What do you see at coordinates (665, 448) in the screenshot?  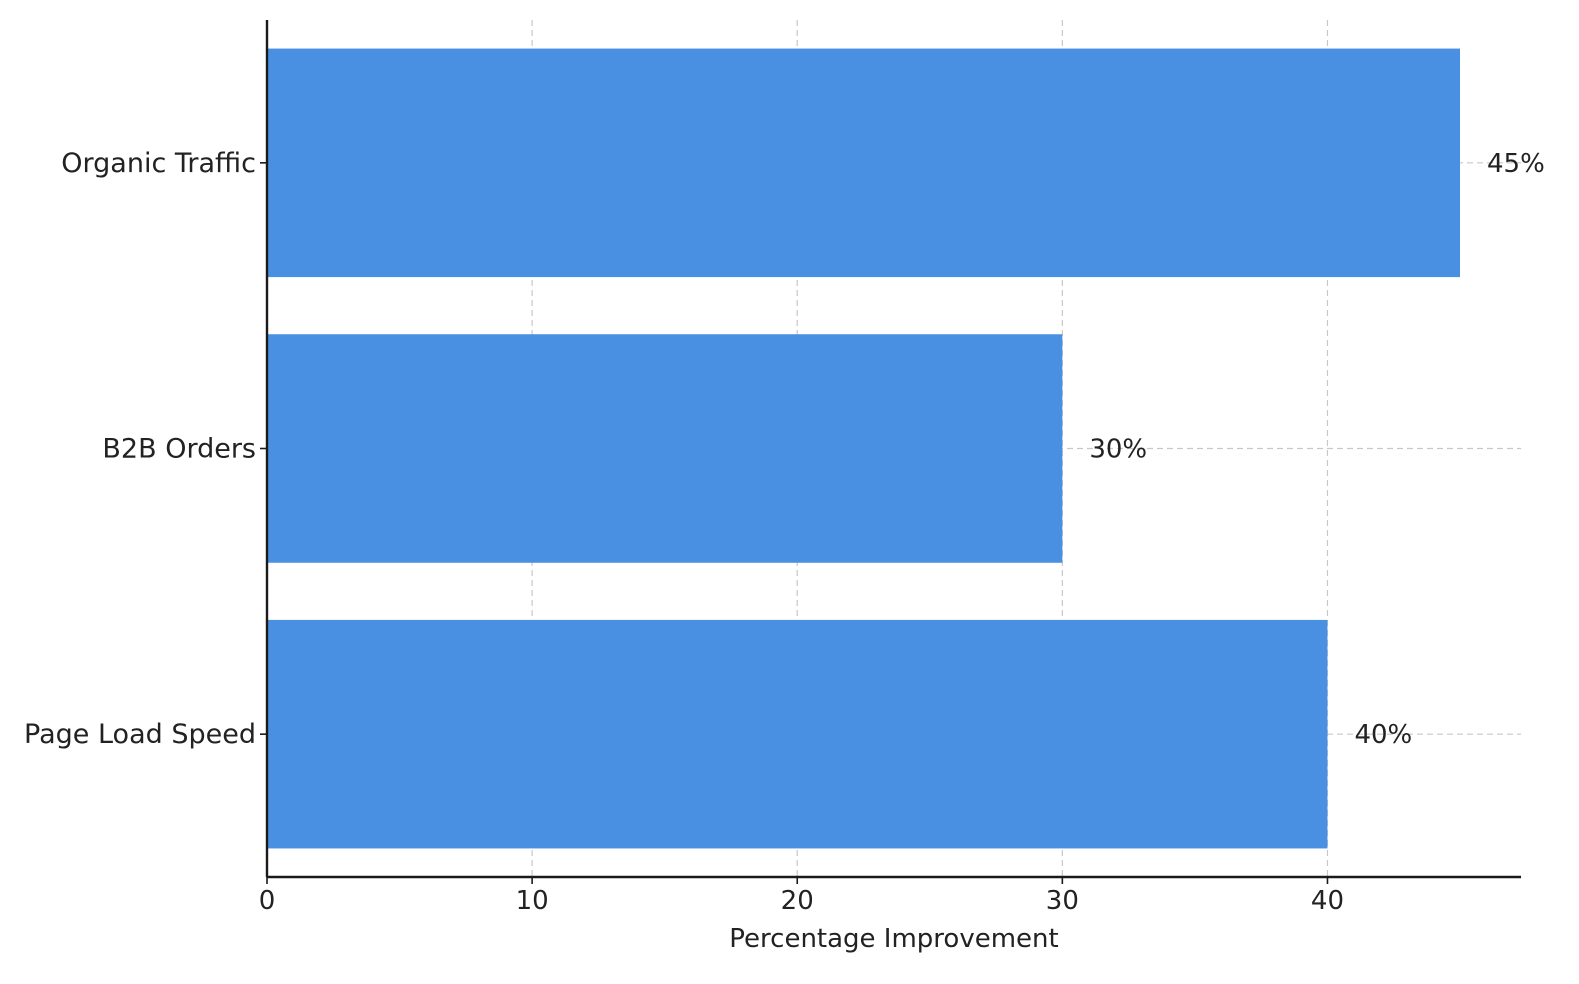 I see `bar` at bounding box center [665, 448].